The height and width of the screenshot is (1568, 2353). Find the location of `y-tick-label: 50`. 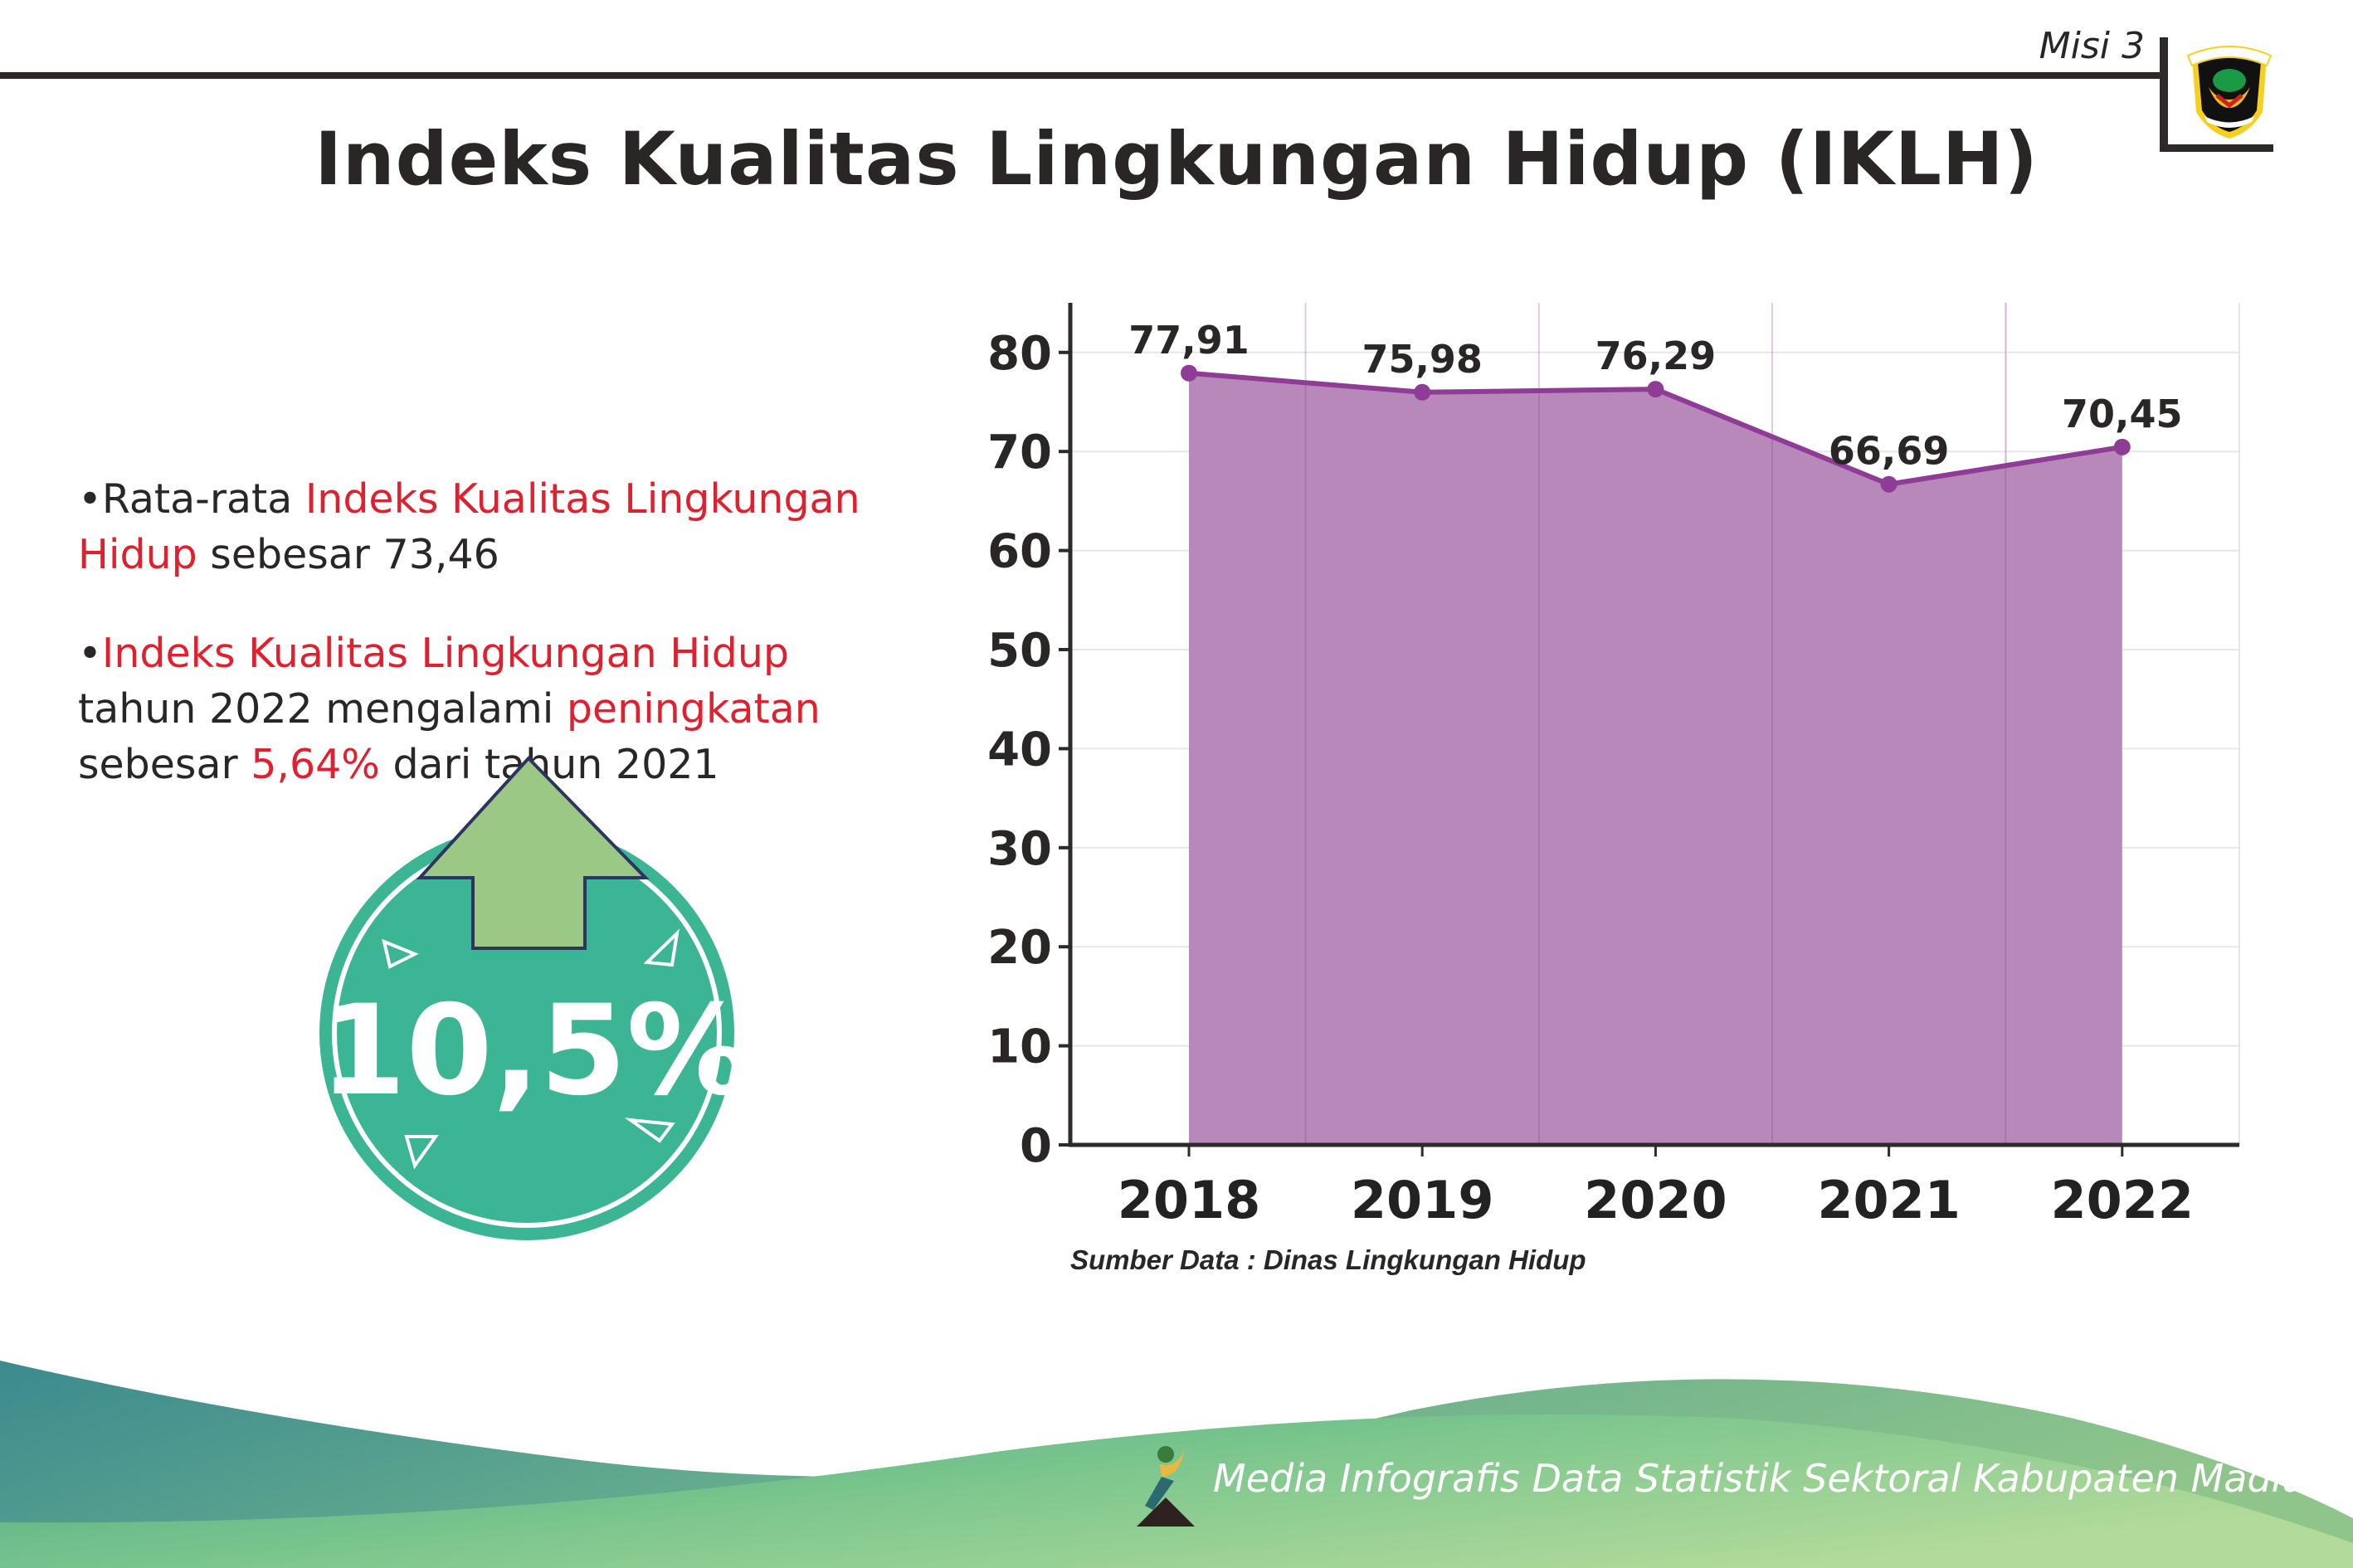

y-tick-label: 50 is located at coordinates (1019, 651).